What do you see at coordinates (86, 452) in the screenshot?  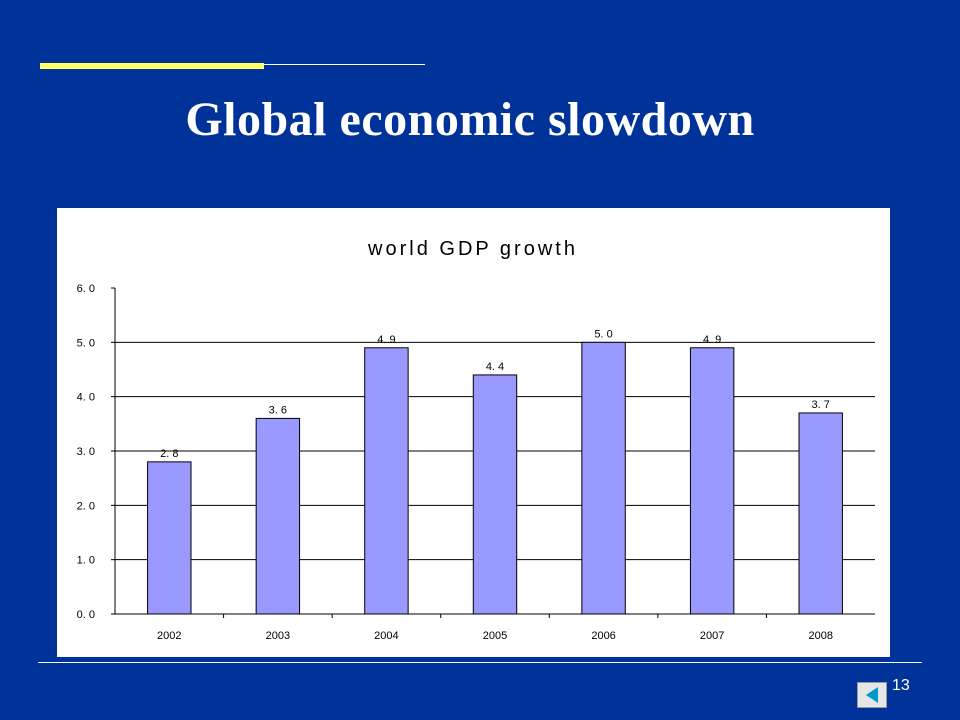 I see `y-tick-label: 3. 0` at bounding box center [86, 452].